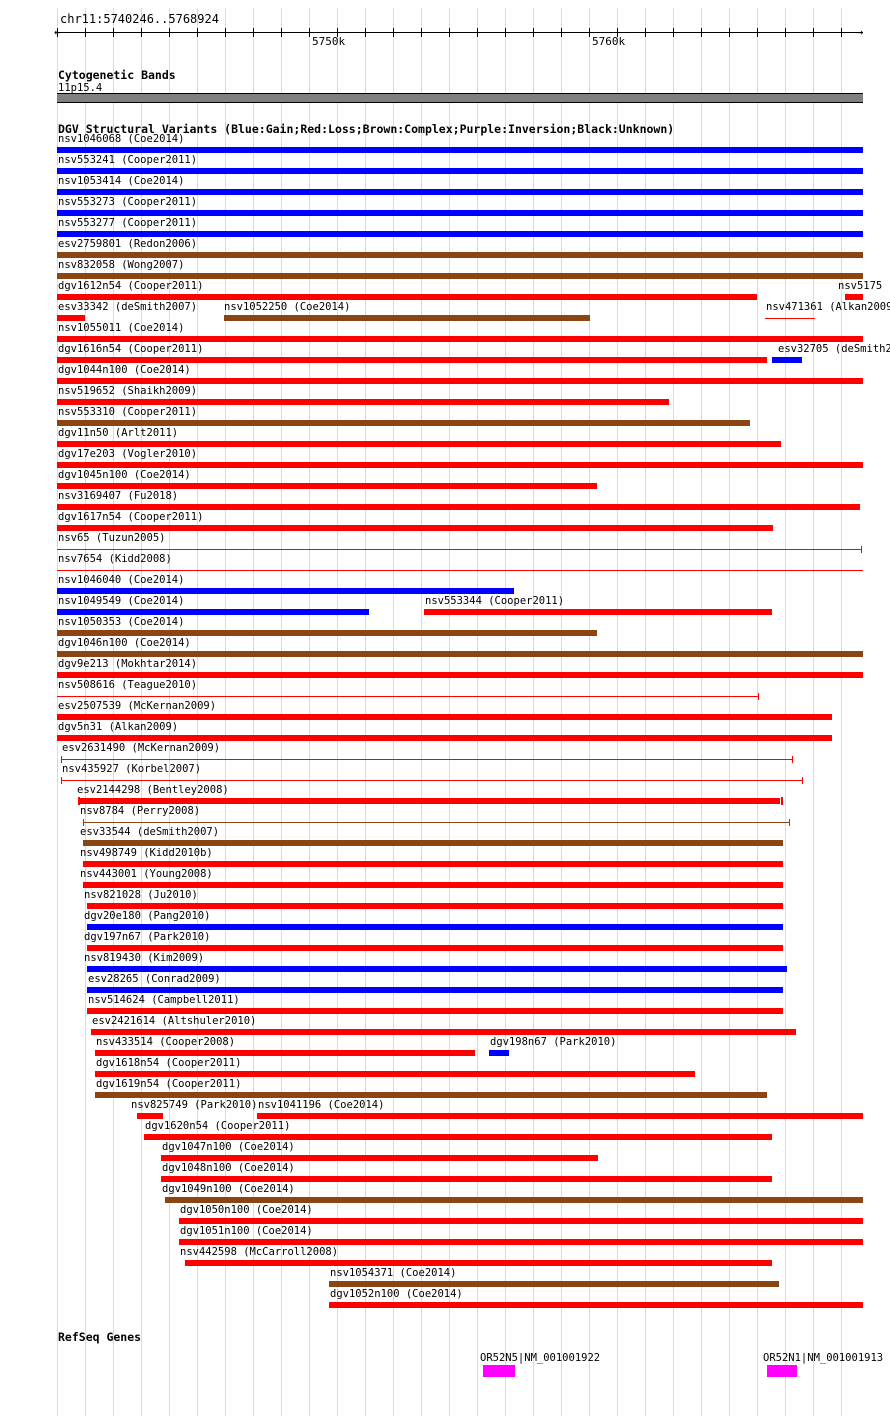 Image resolution: width=890 pixels, height=1416 pixels. I want to click on variant-label: nsv1046040 (Coe2014), so click(121, 580).